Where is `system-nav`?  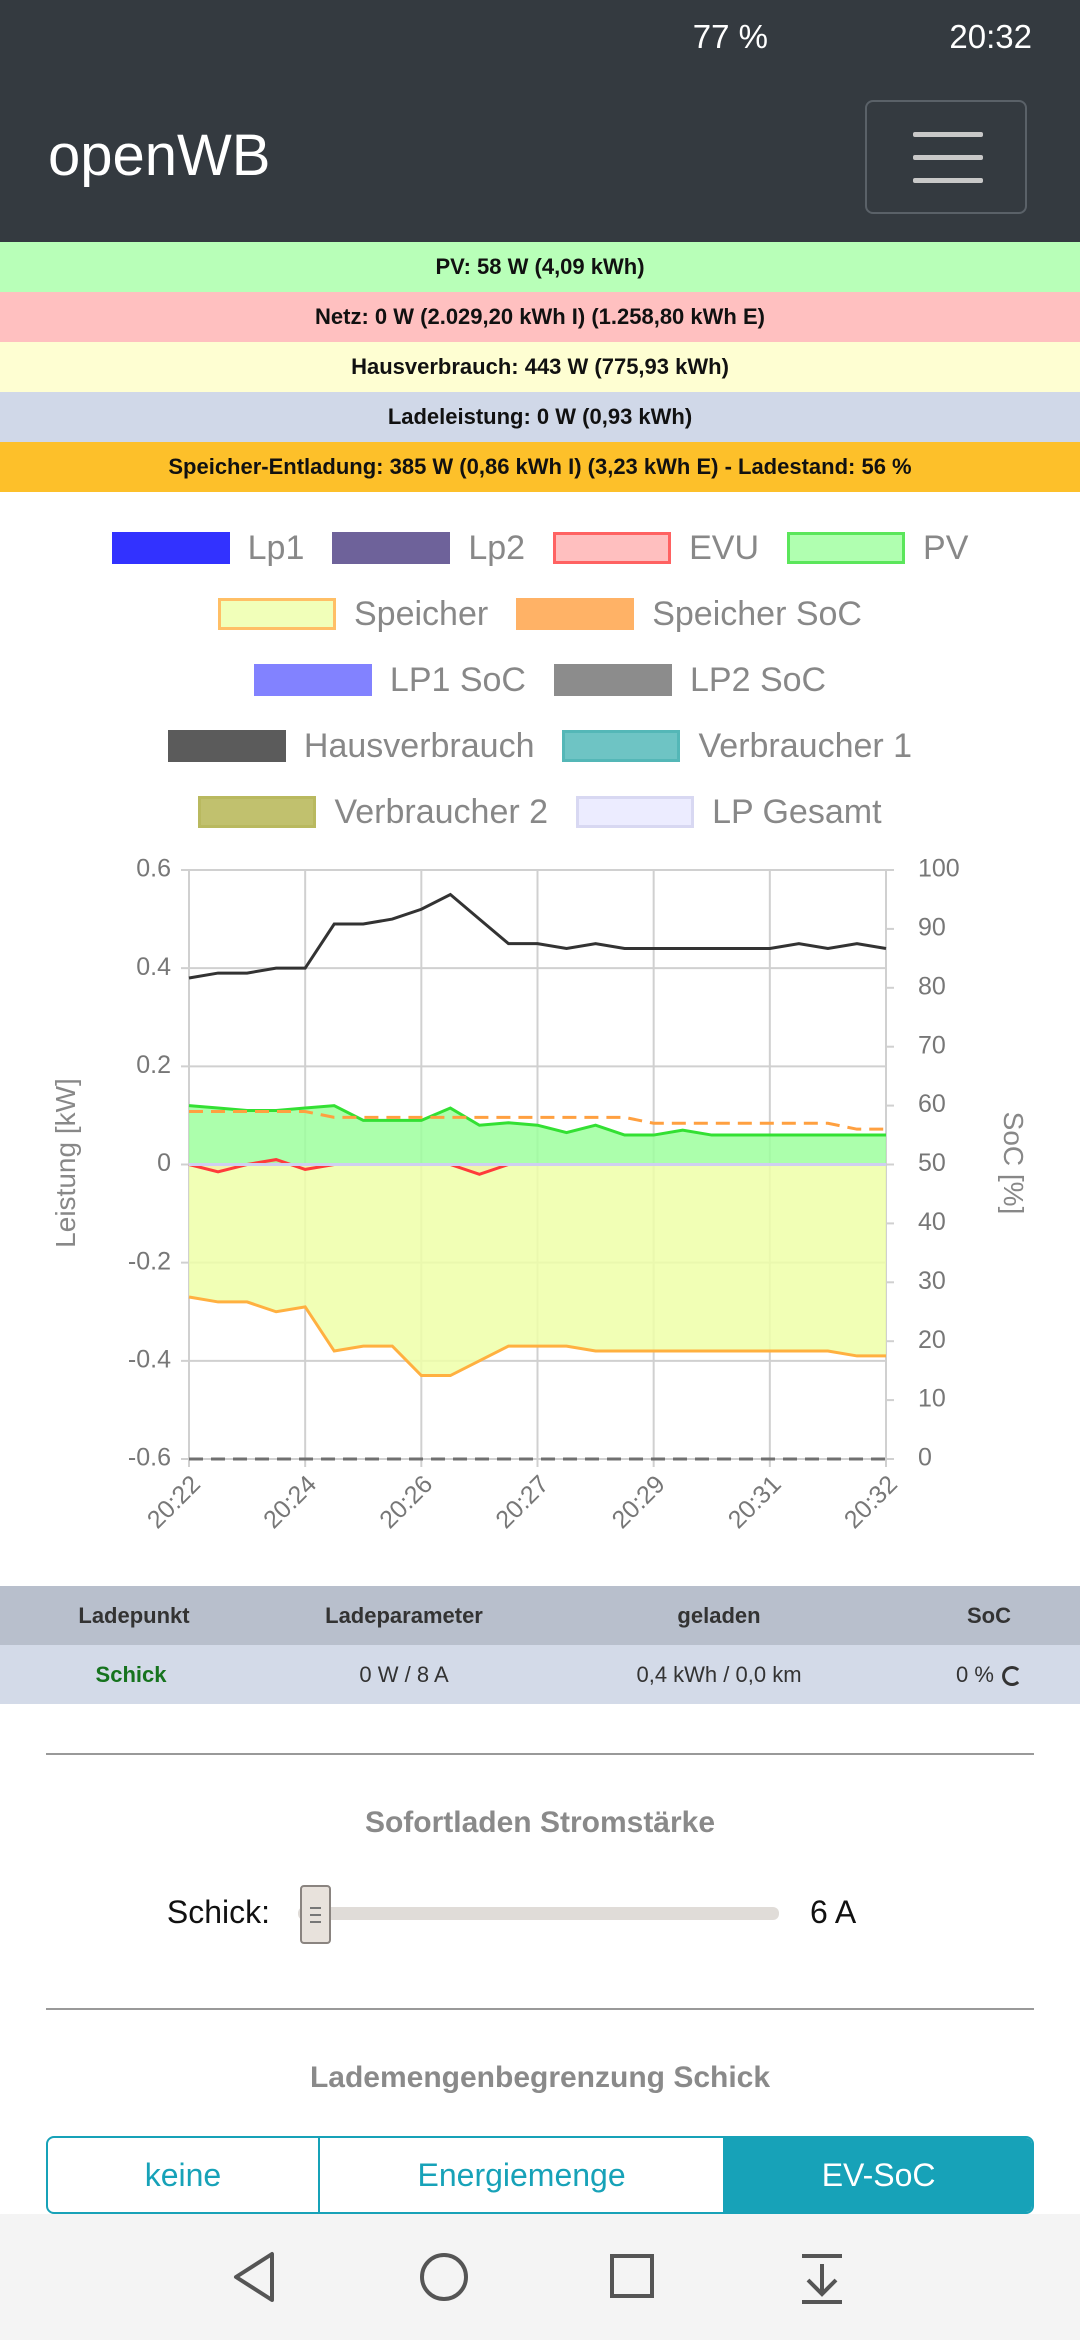
system-nav is located at coordinates (540, 2277).